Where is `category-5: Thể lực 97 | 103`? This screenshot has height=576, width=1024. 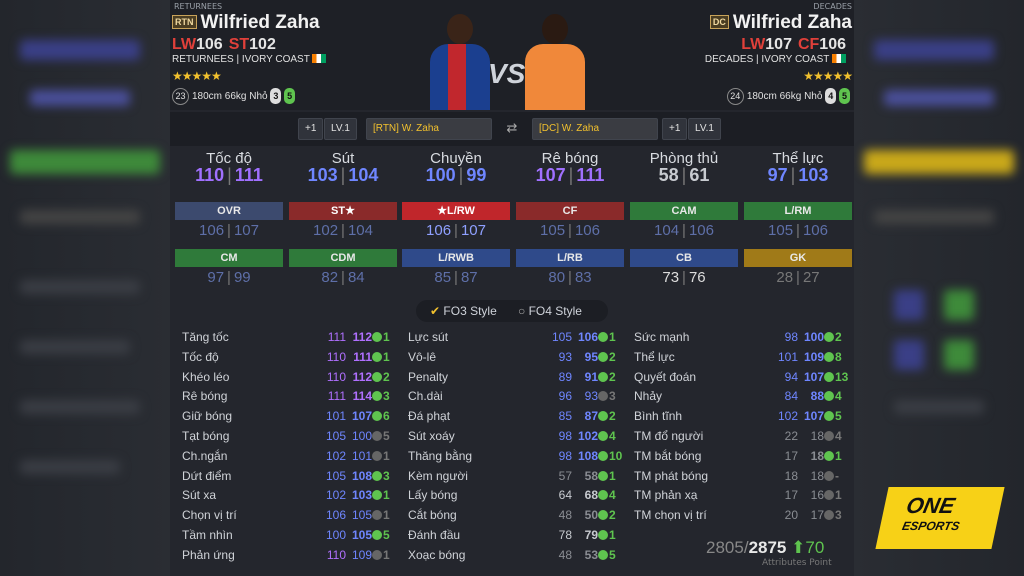
category-5: Thể lực 97 | 103 is located at coordinates (798, 167).